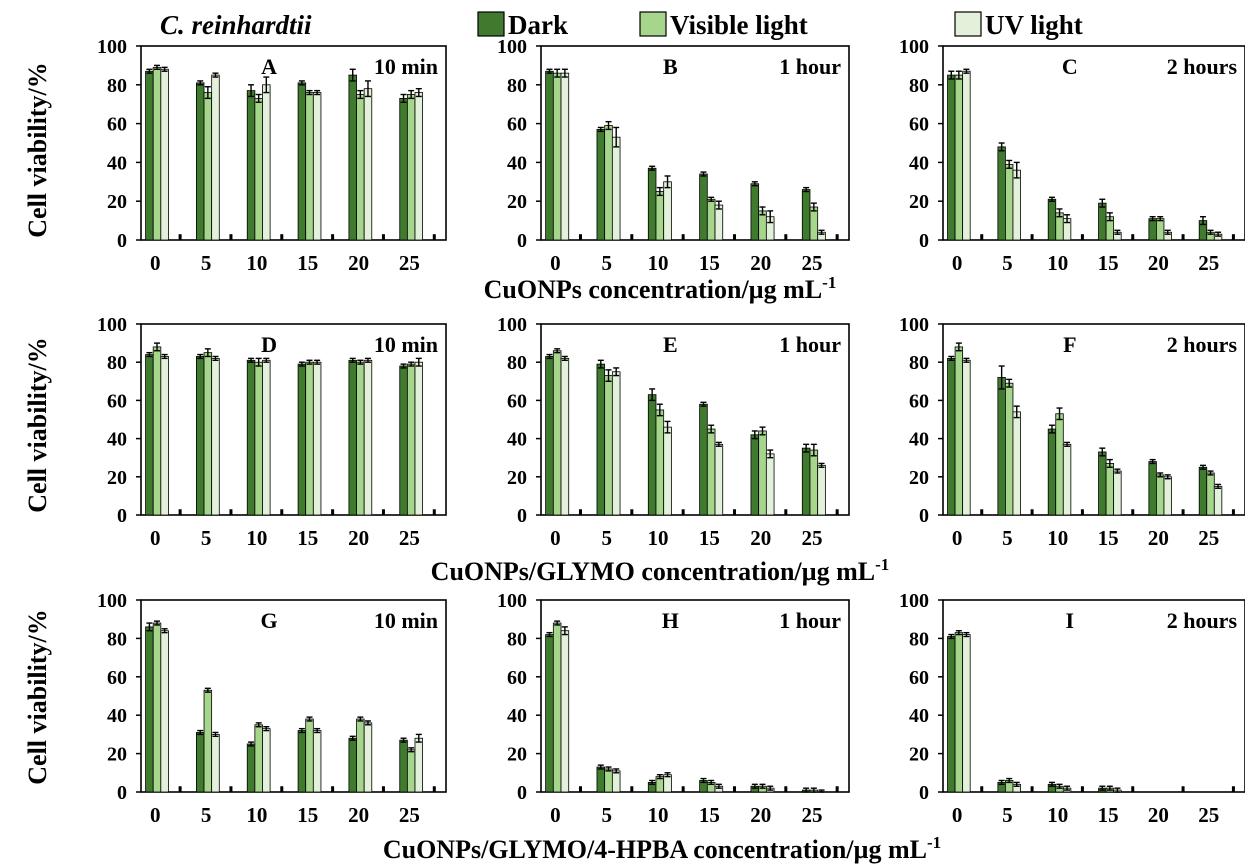  I want to click on x-tick-label: 10, so click(256, 538).